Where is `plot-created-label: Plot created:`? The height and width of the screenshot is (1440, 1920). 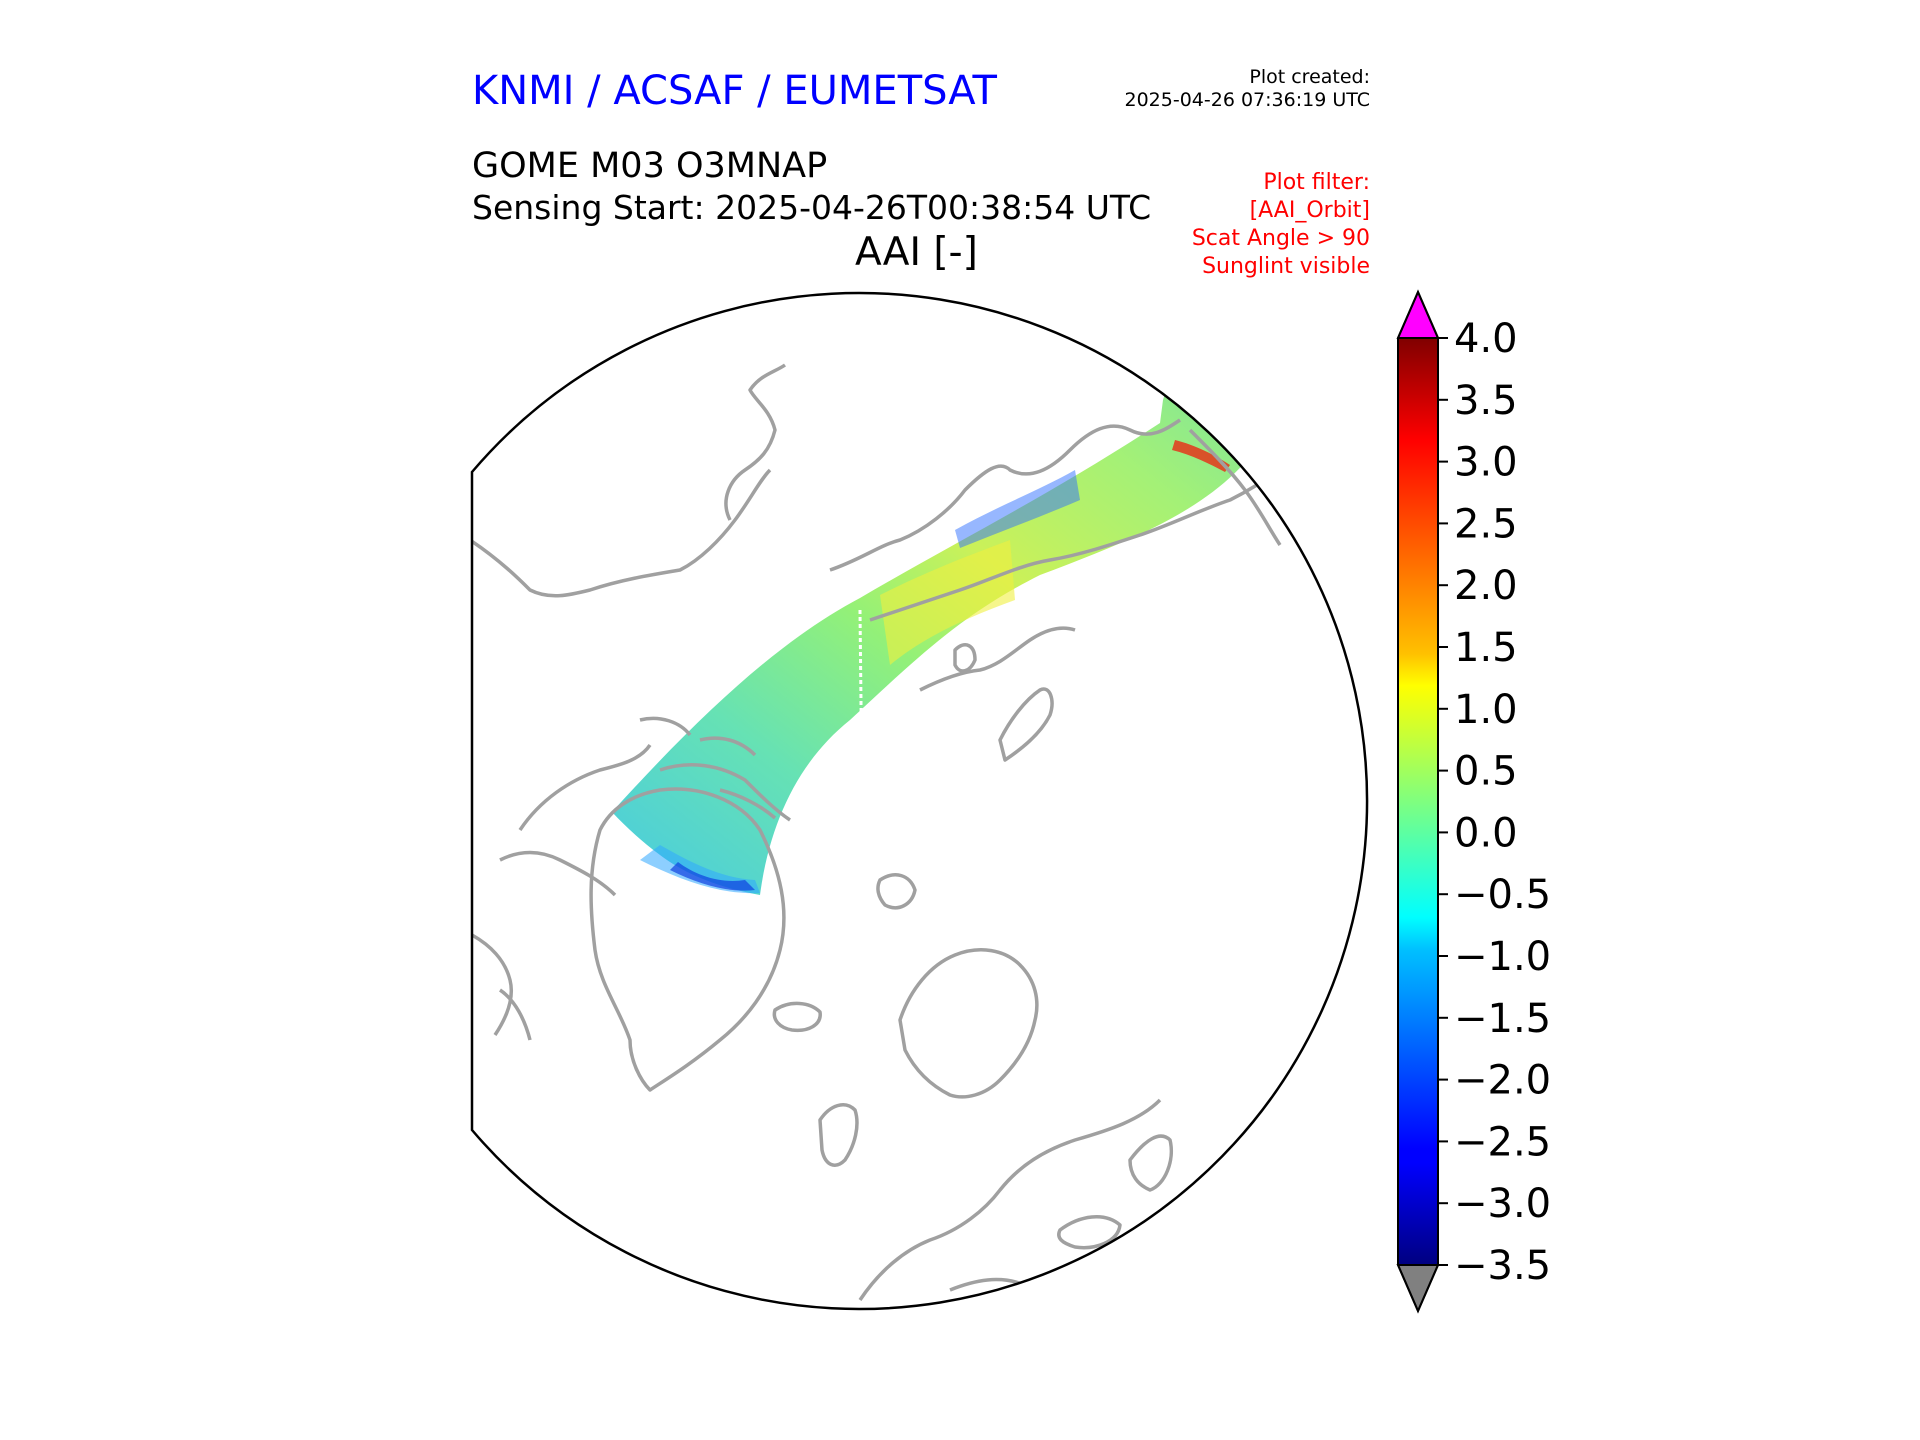 plot-created-label: Plot created: is located at coordinates (1309, 77).